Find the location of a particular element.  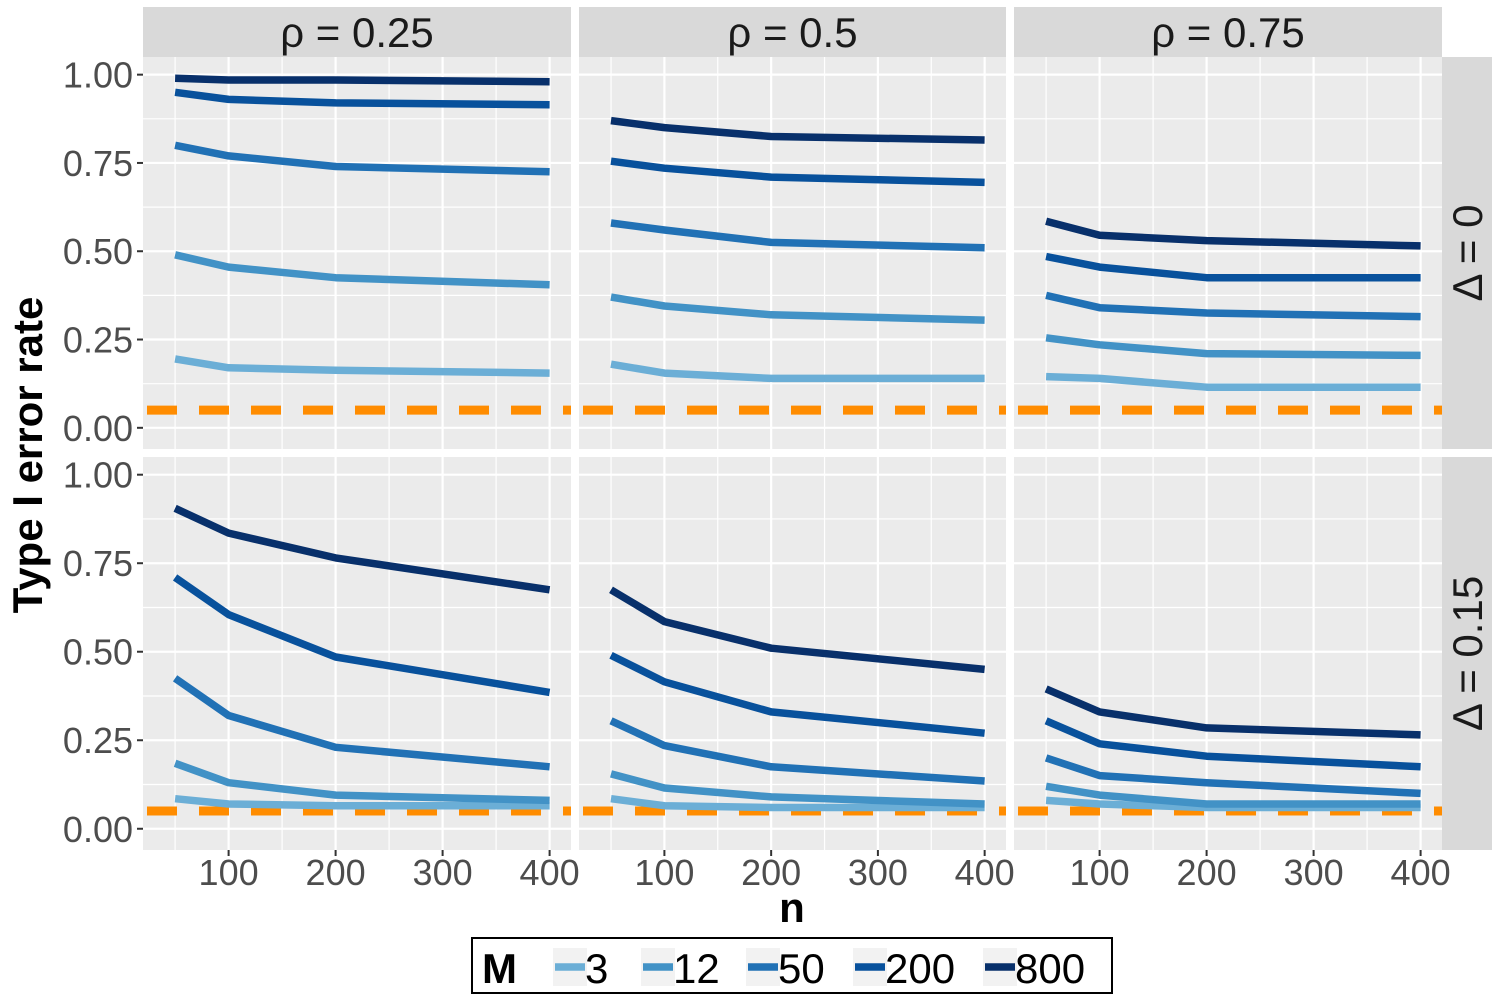

panel-r2-c2 is located at coordinates (792, 653).